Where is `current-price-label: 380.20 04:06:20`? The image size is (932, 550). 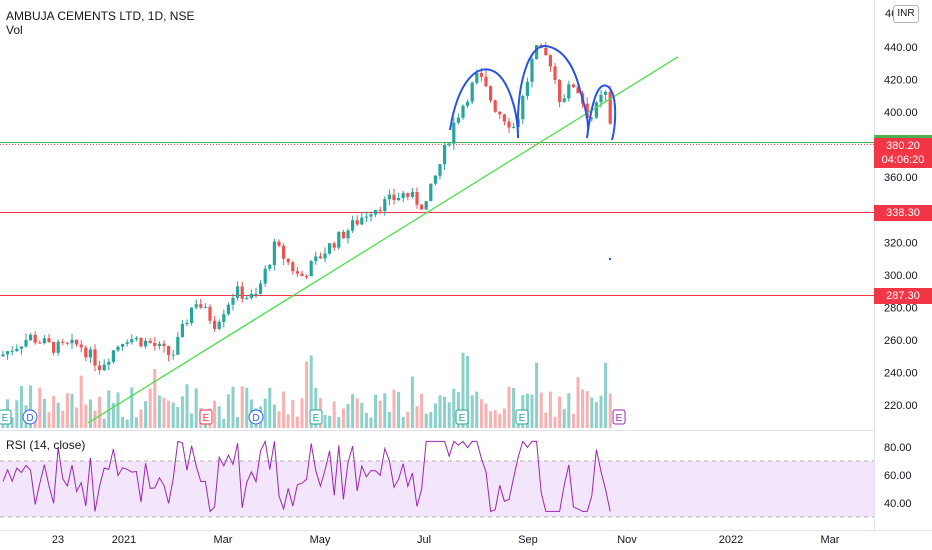 current-price-label: 380.20 04:06:20 is located at coordinates (903, 153).